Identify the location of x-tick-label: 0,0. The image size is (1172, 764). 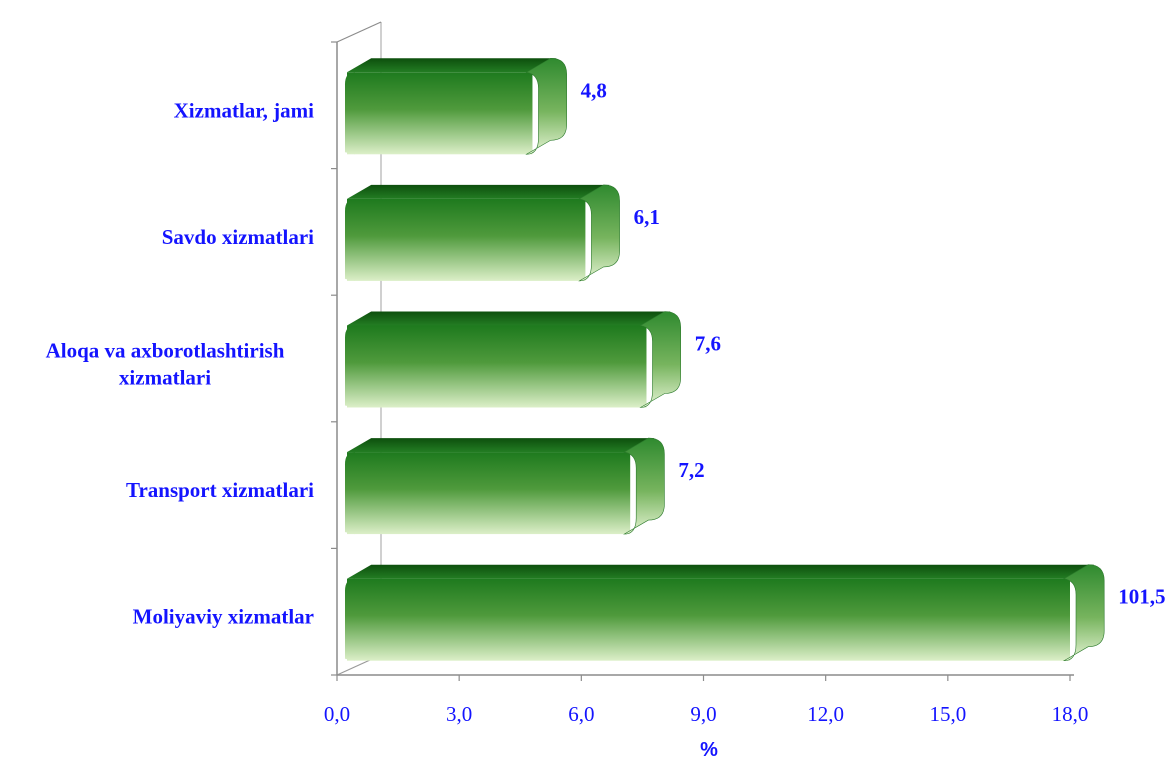
(337, 714).